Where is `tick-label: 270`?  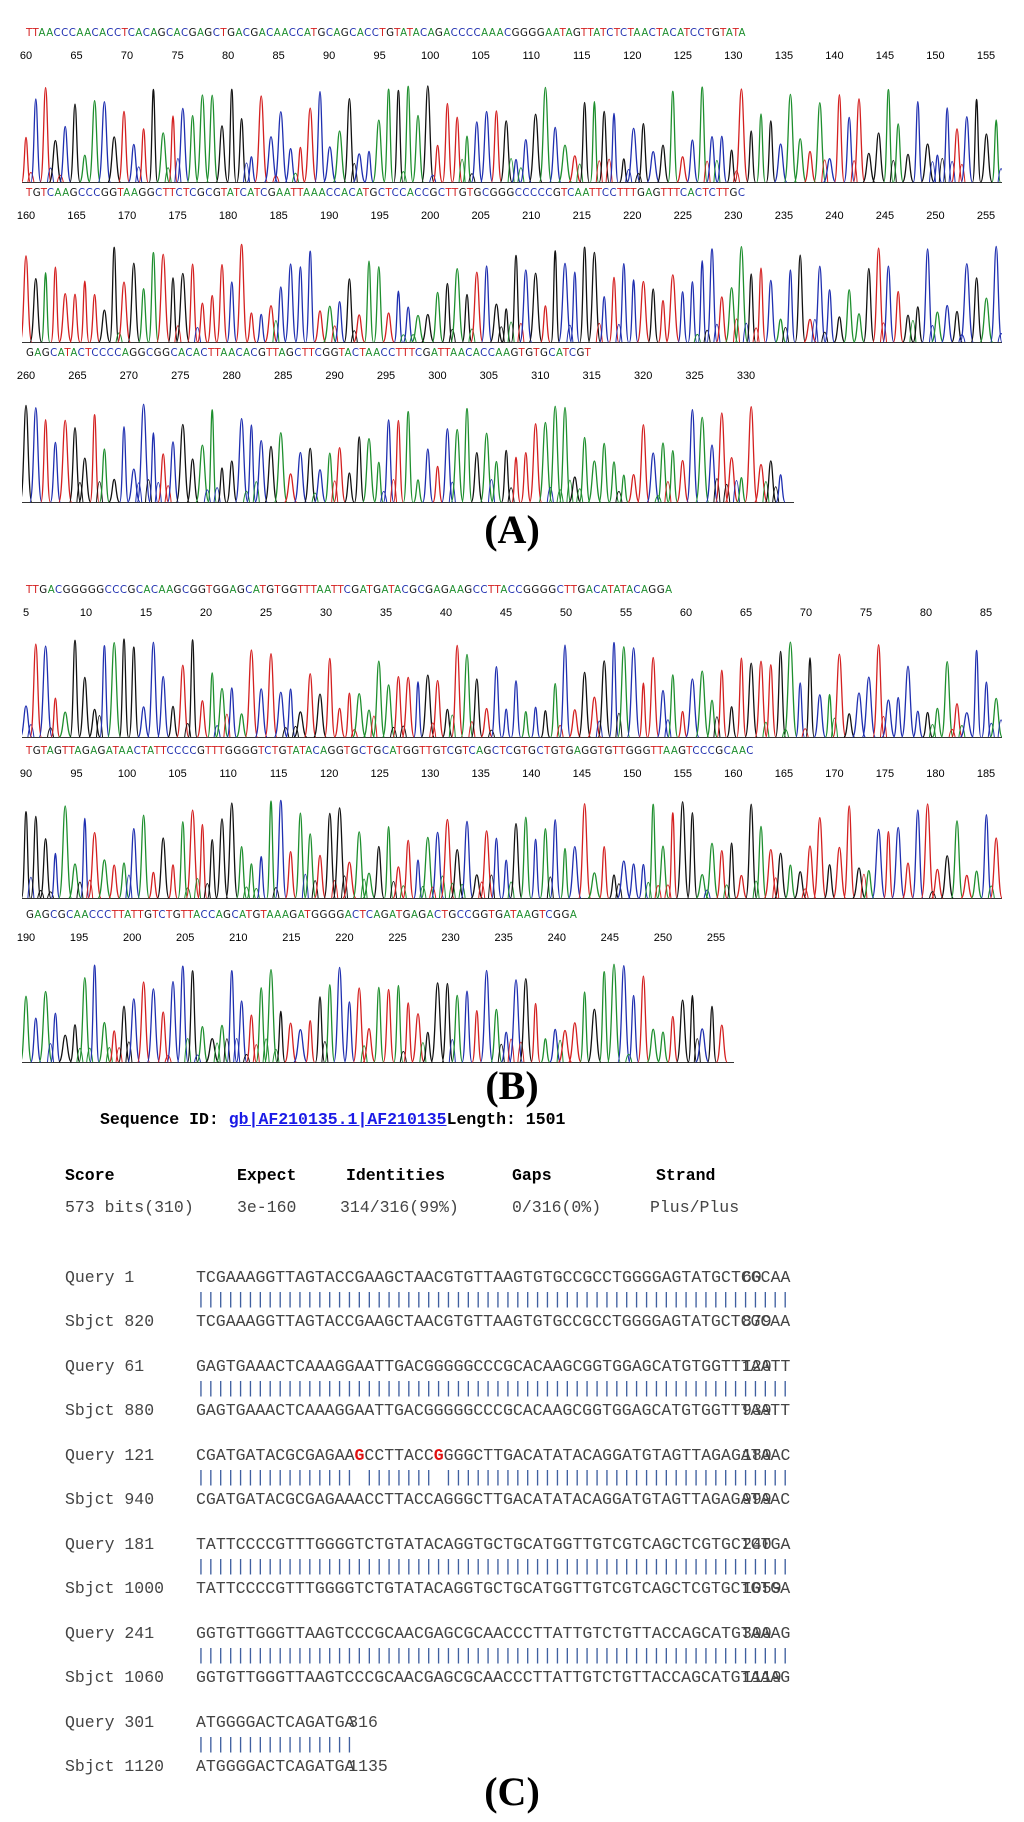 tick-label: 270 is located at coordinates (129, 376).